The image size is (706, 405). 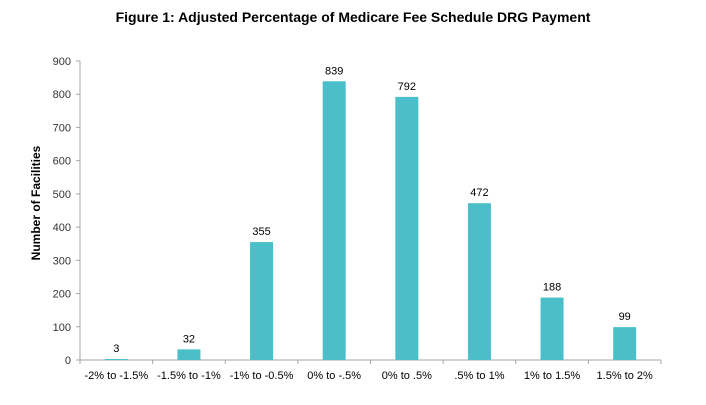 I want to click on x-tick-label: 0% to -.5%, so click(x=334, y=376).